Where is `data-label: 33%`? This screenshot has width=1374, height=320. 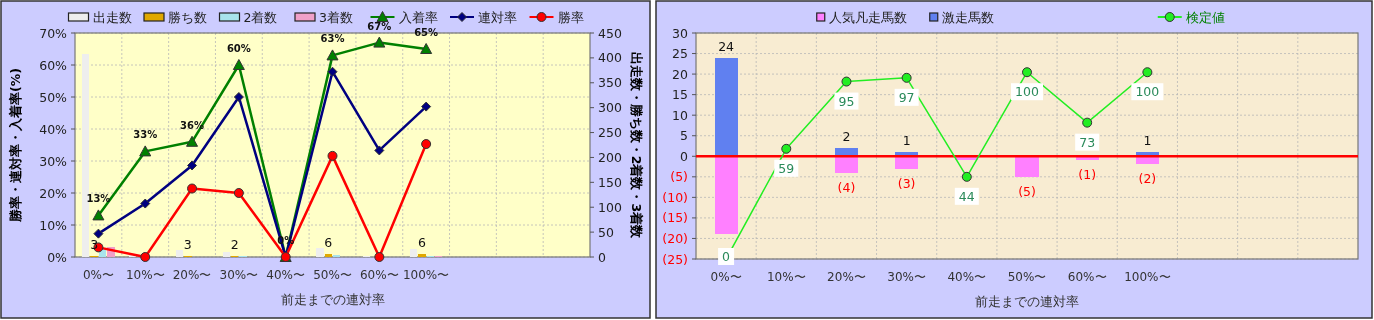 data-label: 33% is located at coordinates (145, 135).